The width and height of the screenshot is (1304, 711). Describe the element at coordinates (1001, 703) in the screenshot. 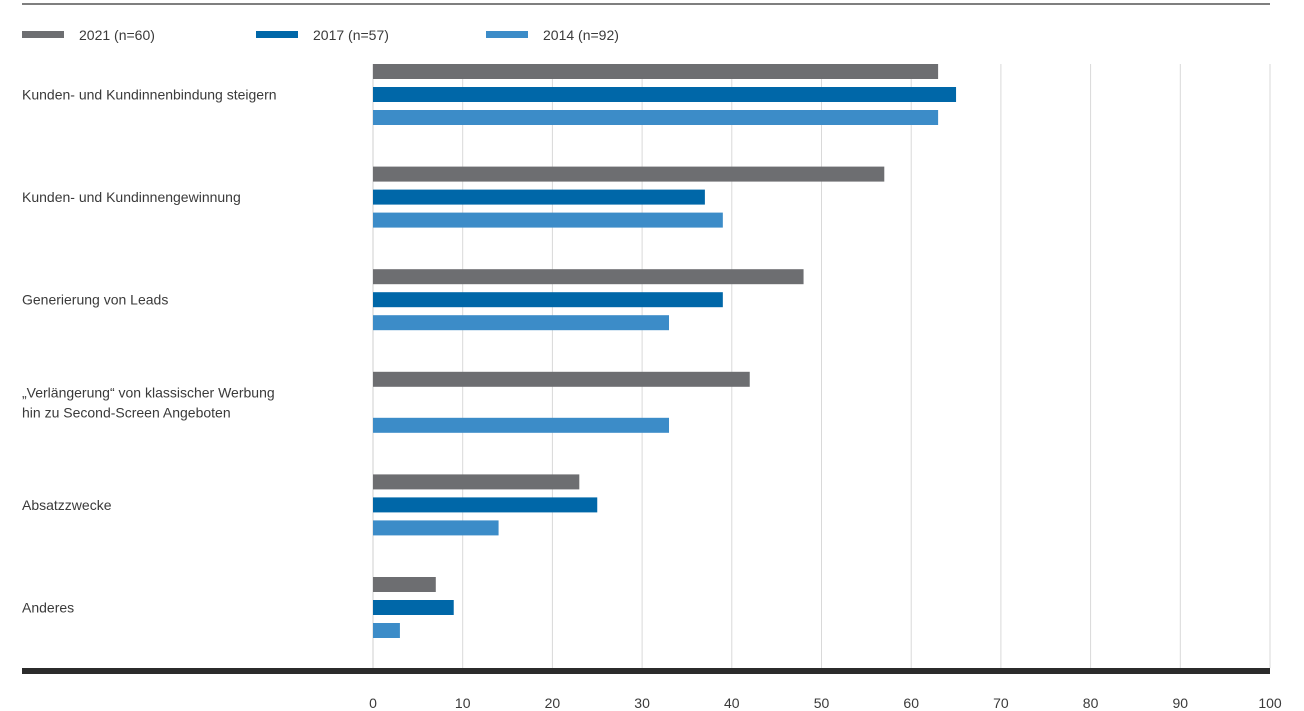

I see `x-tick-label-70: 70` at that location.